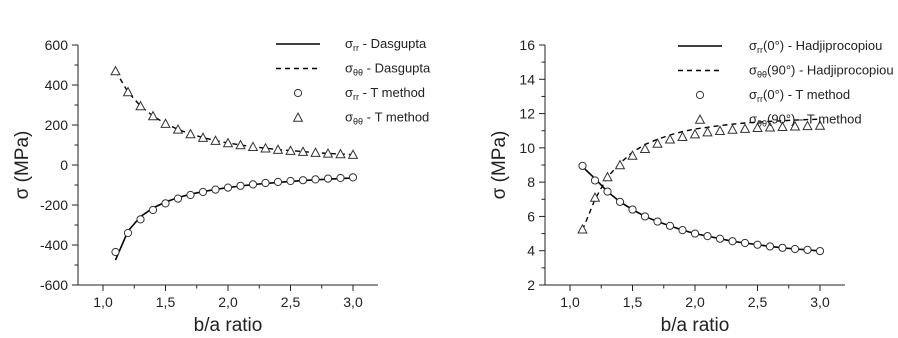 The image size is (898, 338). Describe the element at coordinates (527, 79) in the screenshot. I see `y-tick-label: 14` at that location.